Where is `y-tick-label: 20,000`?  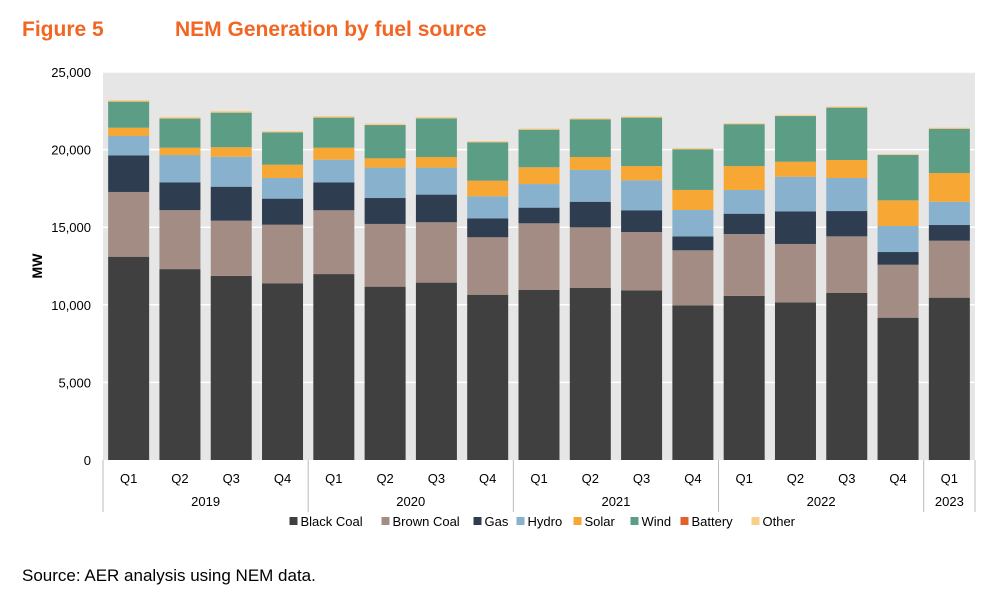 y-tick-label: 20,000 is located at coordinates (71, 150).